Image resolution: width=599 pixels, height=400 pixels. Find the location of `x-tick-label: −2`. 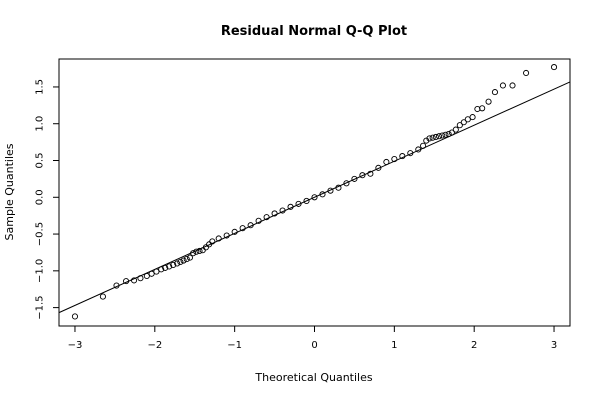

x-tick-label: −2 is located at coordinates (154, 345).